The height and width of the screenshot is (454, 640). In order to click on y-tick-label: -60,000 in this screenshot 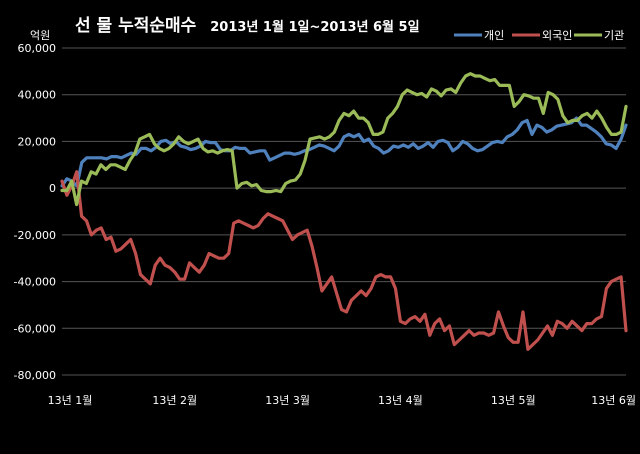, I will do `click(35, 328)`.